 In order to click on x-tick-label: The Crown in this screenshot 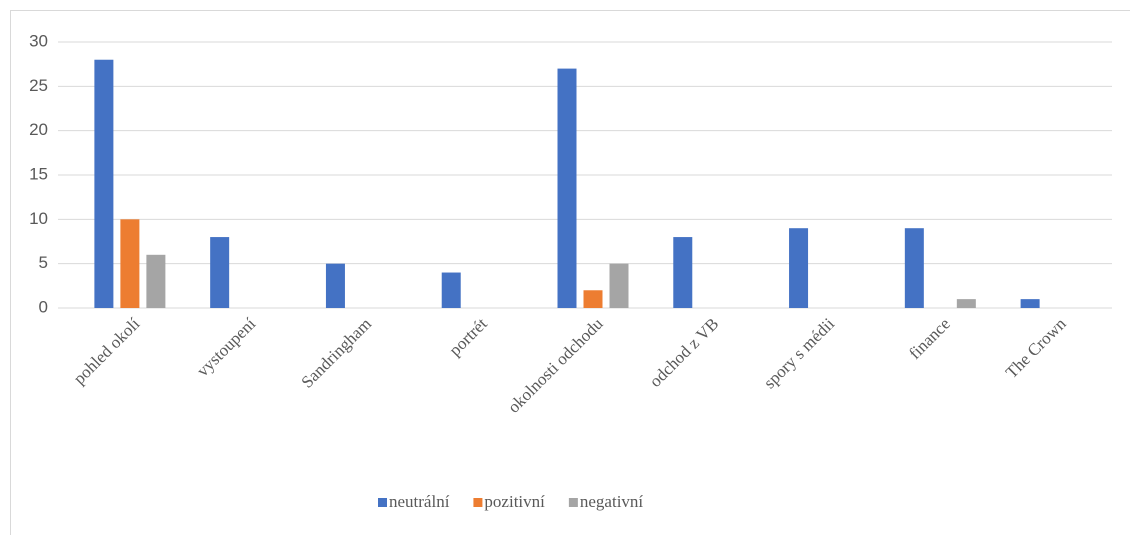, I will do `click(1036, 348)`.